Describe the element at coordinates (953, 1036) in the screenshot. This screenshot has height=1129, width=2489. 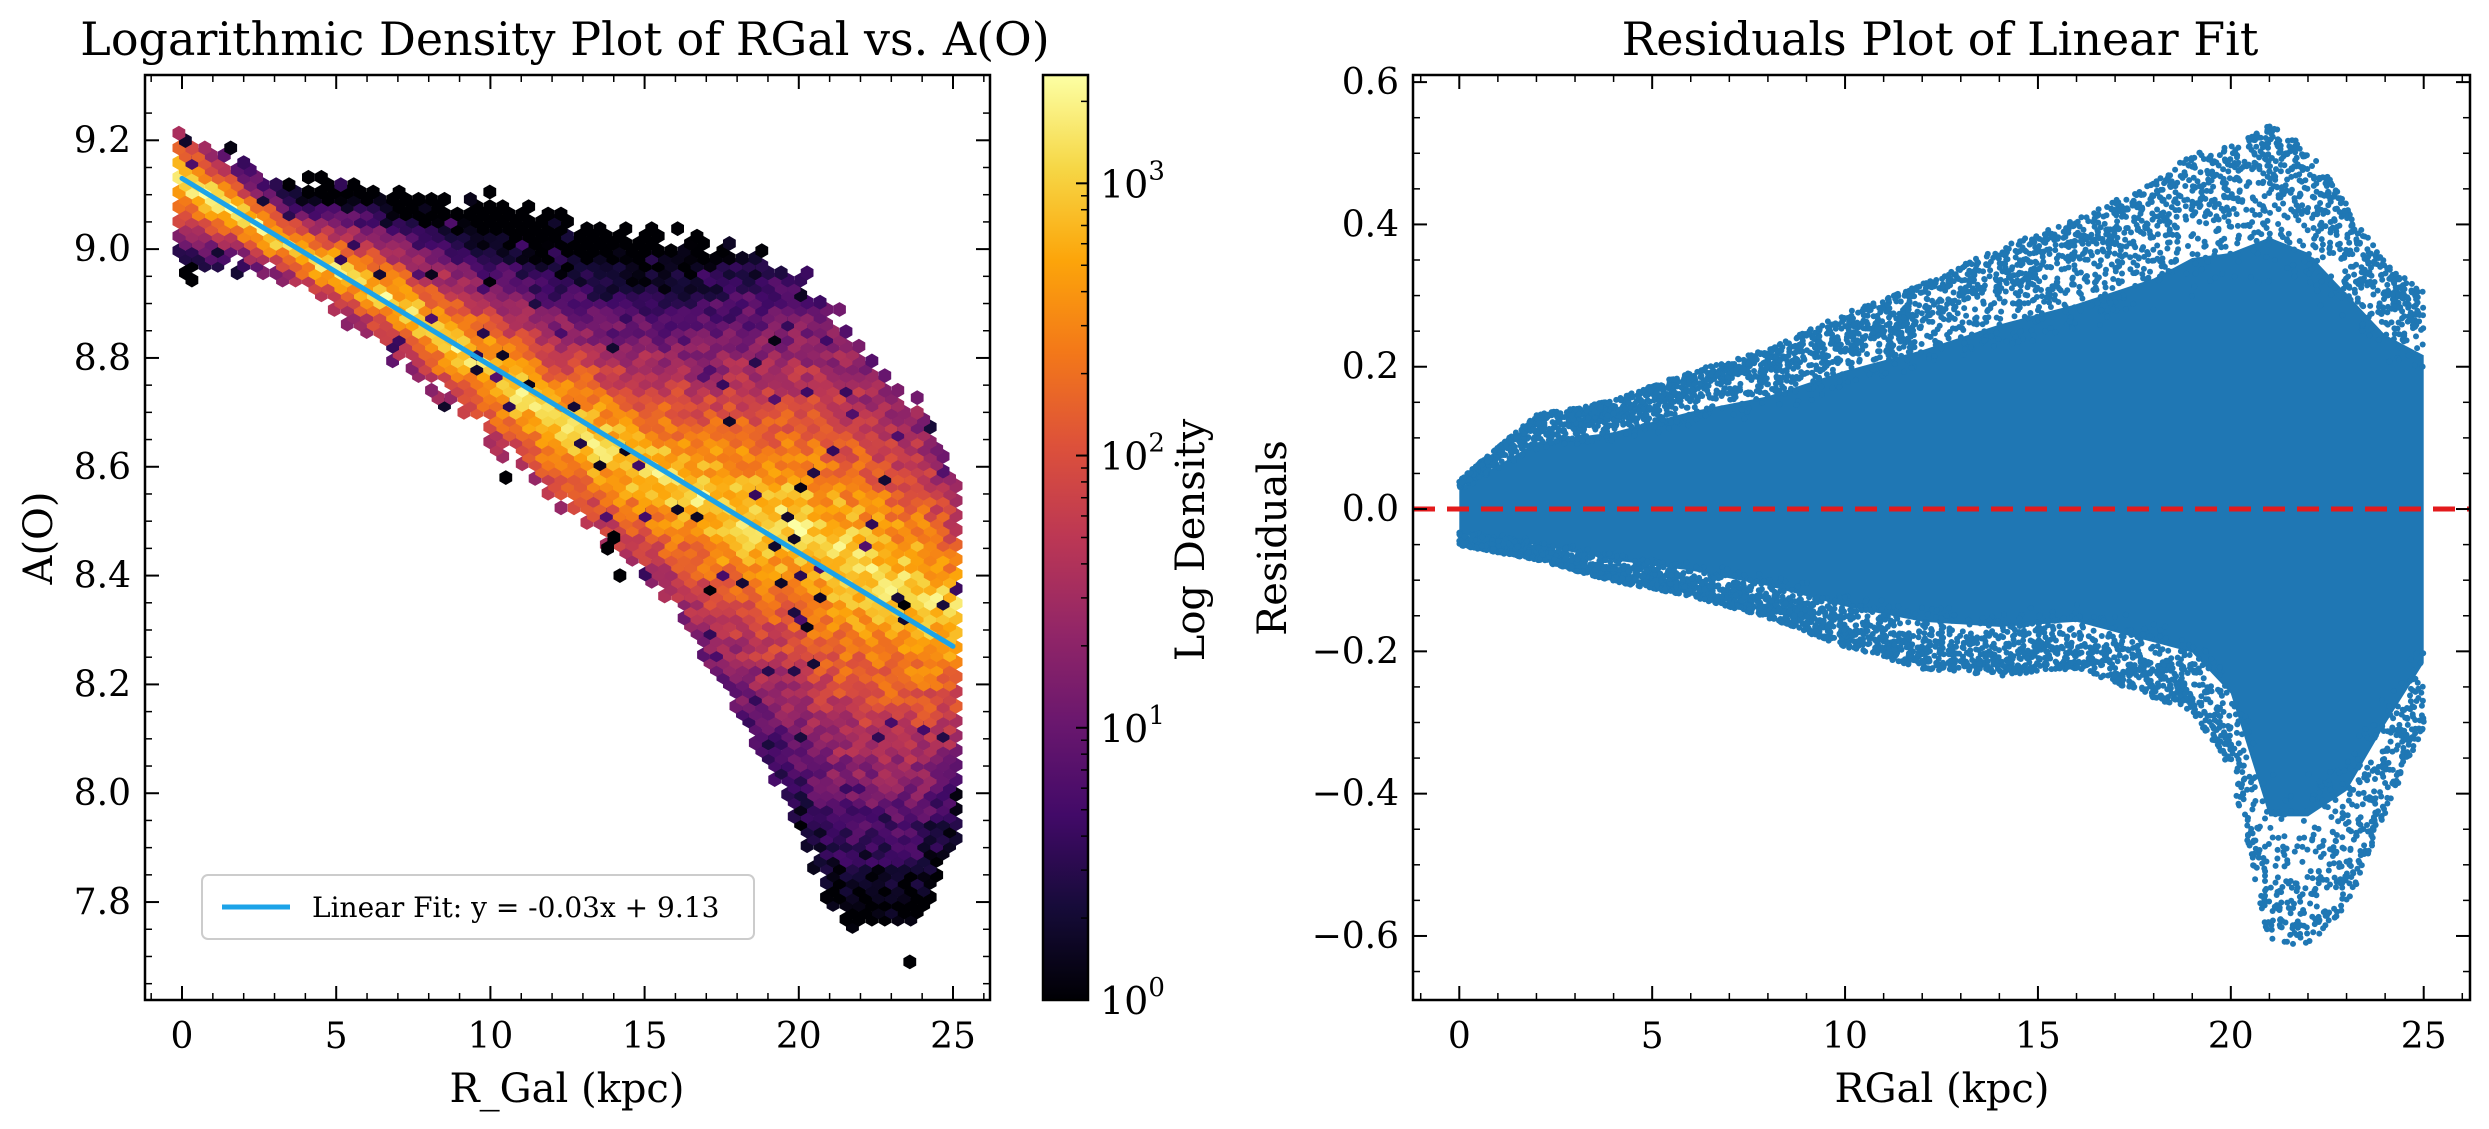
I see `x-tick-label: 25` at that location.